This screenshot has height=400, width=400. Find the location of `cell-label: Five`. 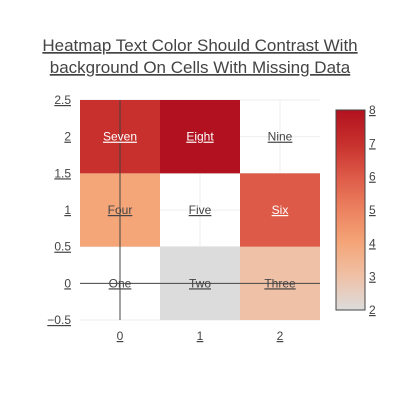

cell-label: Five is located at coordinates (200, 210).